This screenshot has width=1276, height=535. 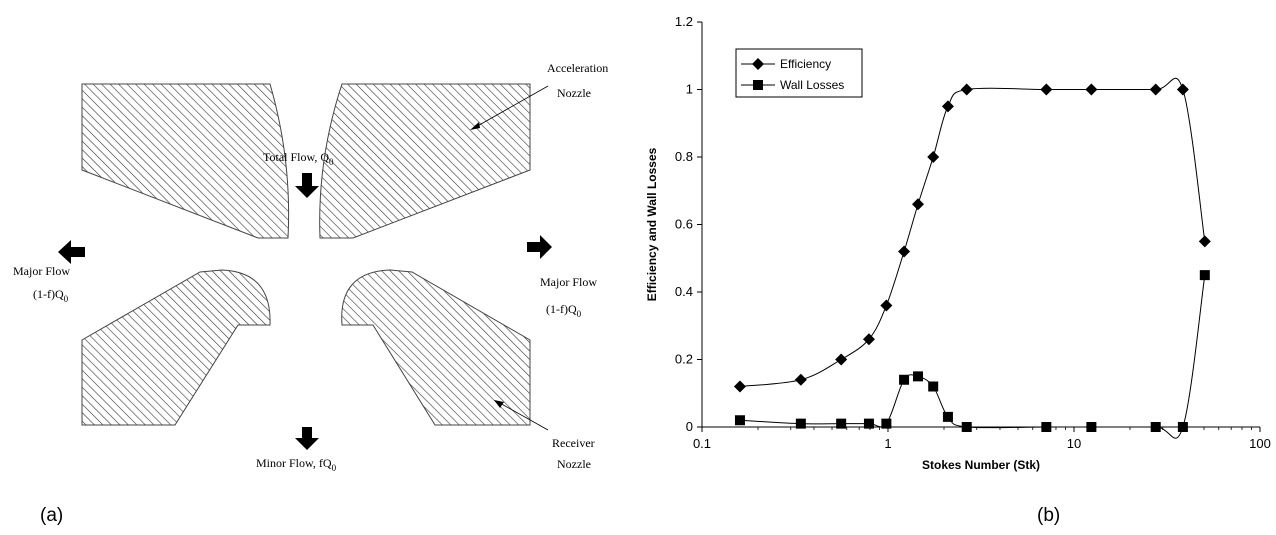 I want to click on y-tick-label: 0.8, so click(x=684, y=156).